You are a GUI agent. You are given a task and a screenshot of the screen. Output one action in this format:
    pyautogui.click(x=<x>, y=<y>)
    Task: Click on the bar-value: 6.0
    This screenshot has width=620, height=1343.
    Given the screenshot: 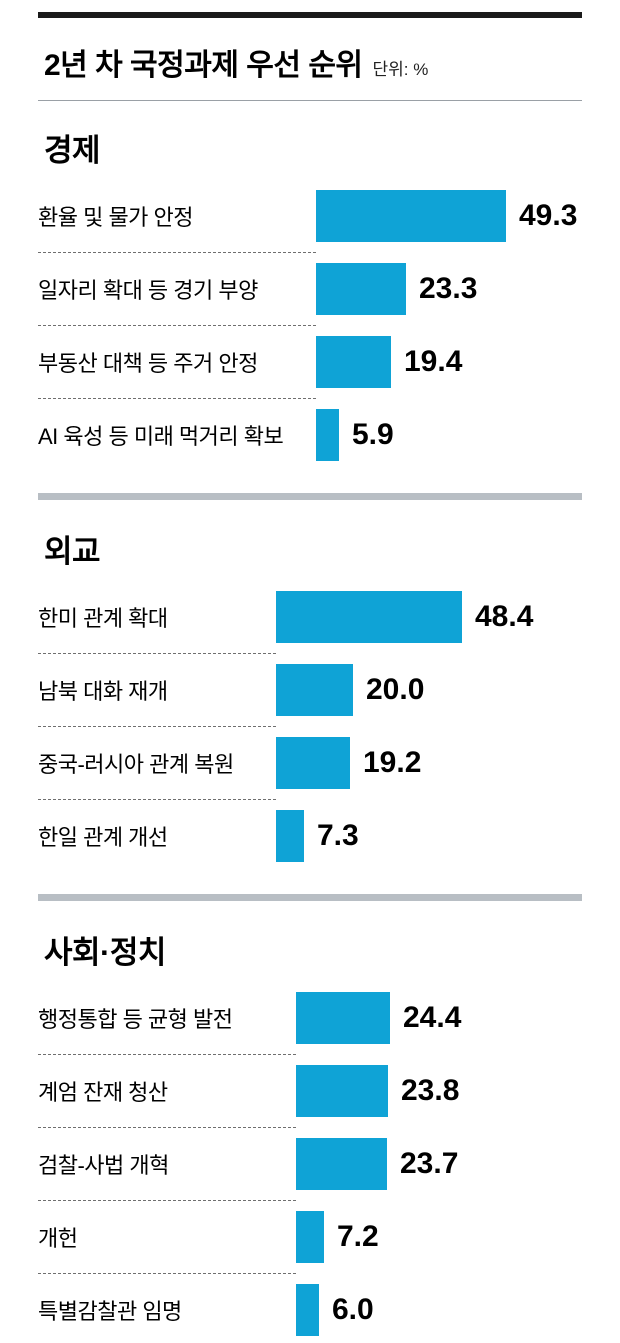 What is the action you would take?
    pyautogui.click(x=353, y=1309)
    